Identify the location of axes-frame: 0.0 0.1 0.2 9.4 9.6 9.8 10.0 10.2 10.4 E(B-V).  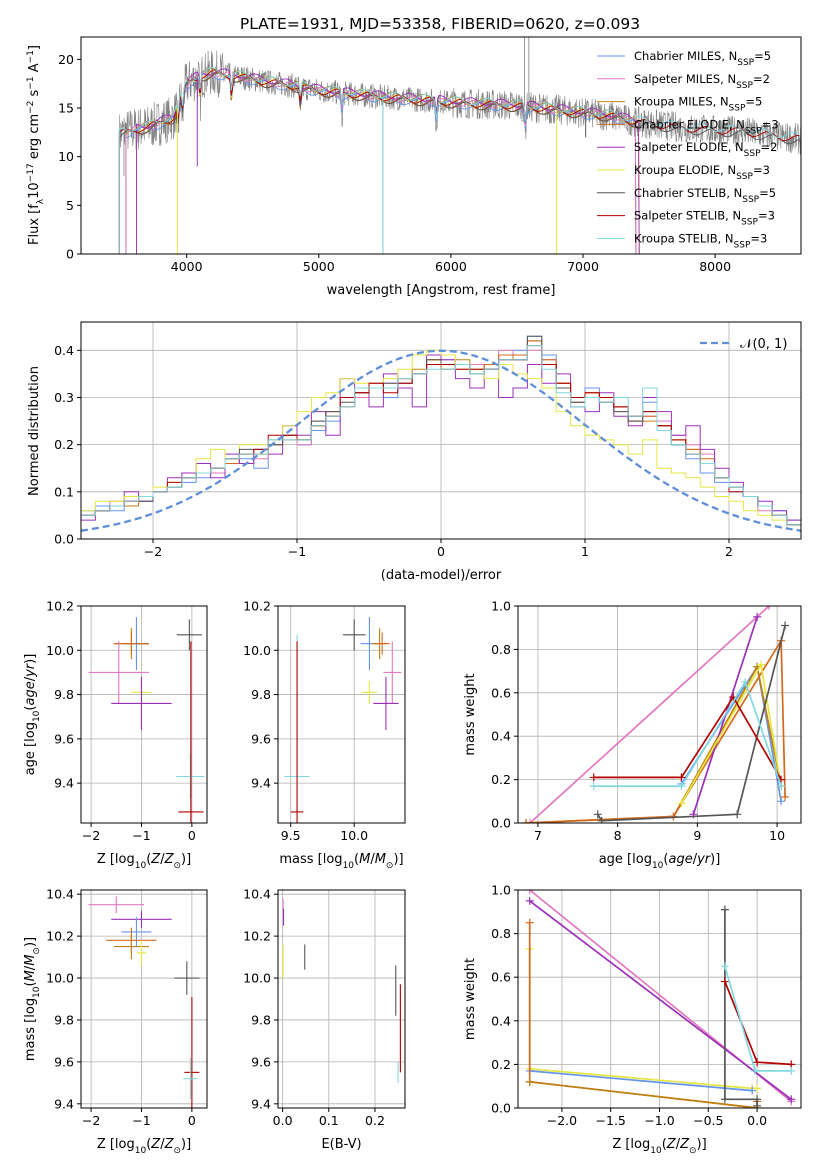
(324, 1019).